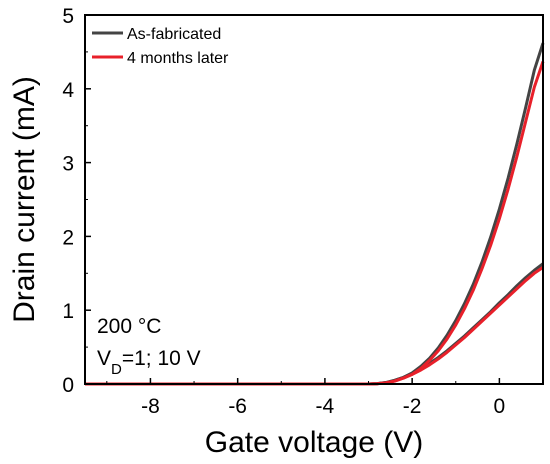 This screenshot has width=550, height=464. I want to click on x-tick-label: -8, so click(150, 406).